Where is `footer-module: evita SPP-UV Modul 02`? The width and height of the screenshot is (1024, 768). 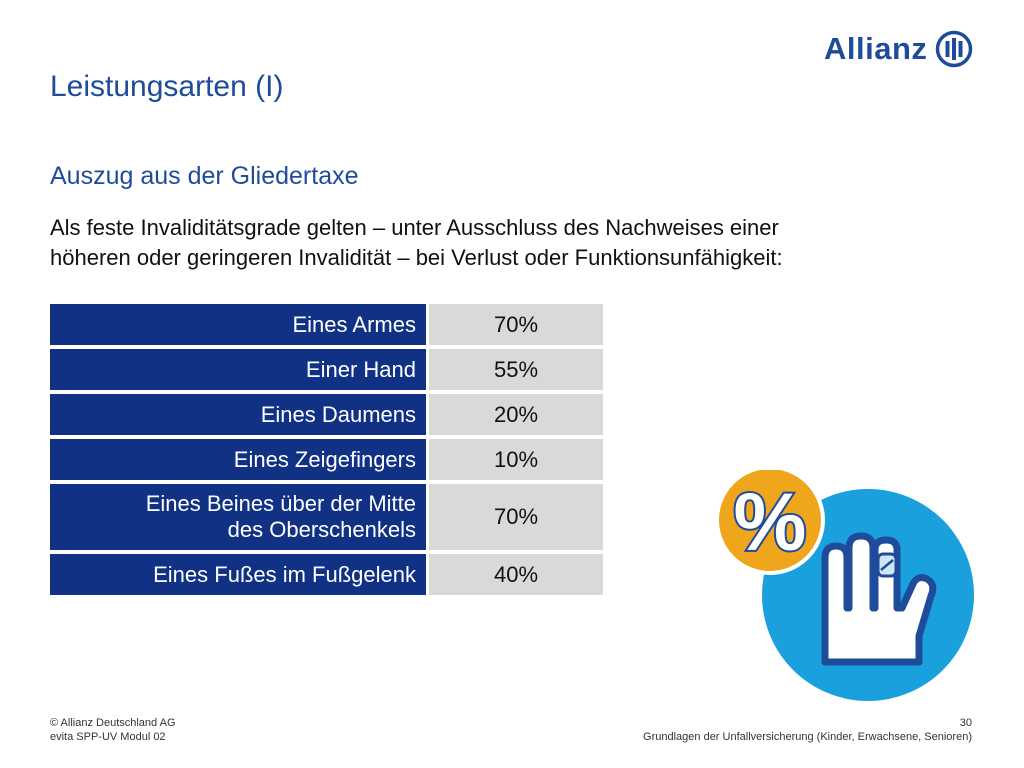 footer-module: evita SPP-UV Modul 02 is located at coordinates (108, 737).